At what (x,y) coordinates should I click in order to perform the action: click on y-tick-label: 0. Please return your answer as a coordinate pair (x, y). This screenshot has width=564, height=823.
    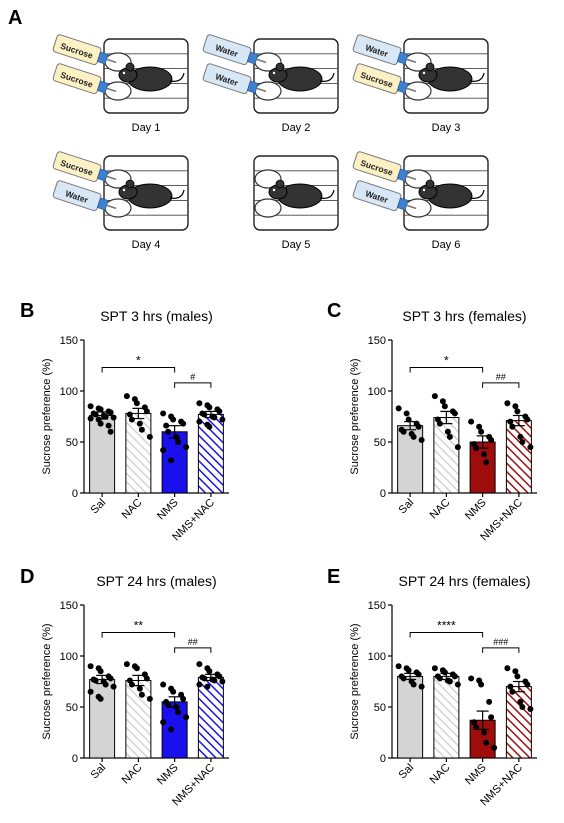
    Looking at the image, I should click on (75, 494).